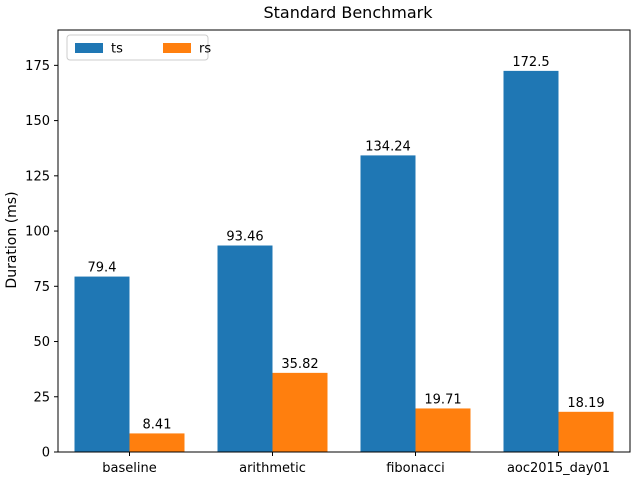  What do you see at coordinates (102, 268) in the screenshot?
I see `bar-value-label: 79.4` at bounding box center [102, 268].